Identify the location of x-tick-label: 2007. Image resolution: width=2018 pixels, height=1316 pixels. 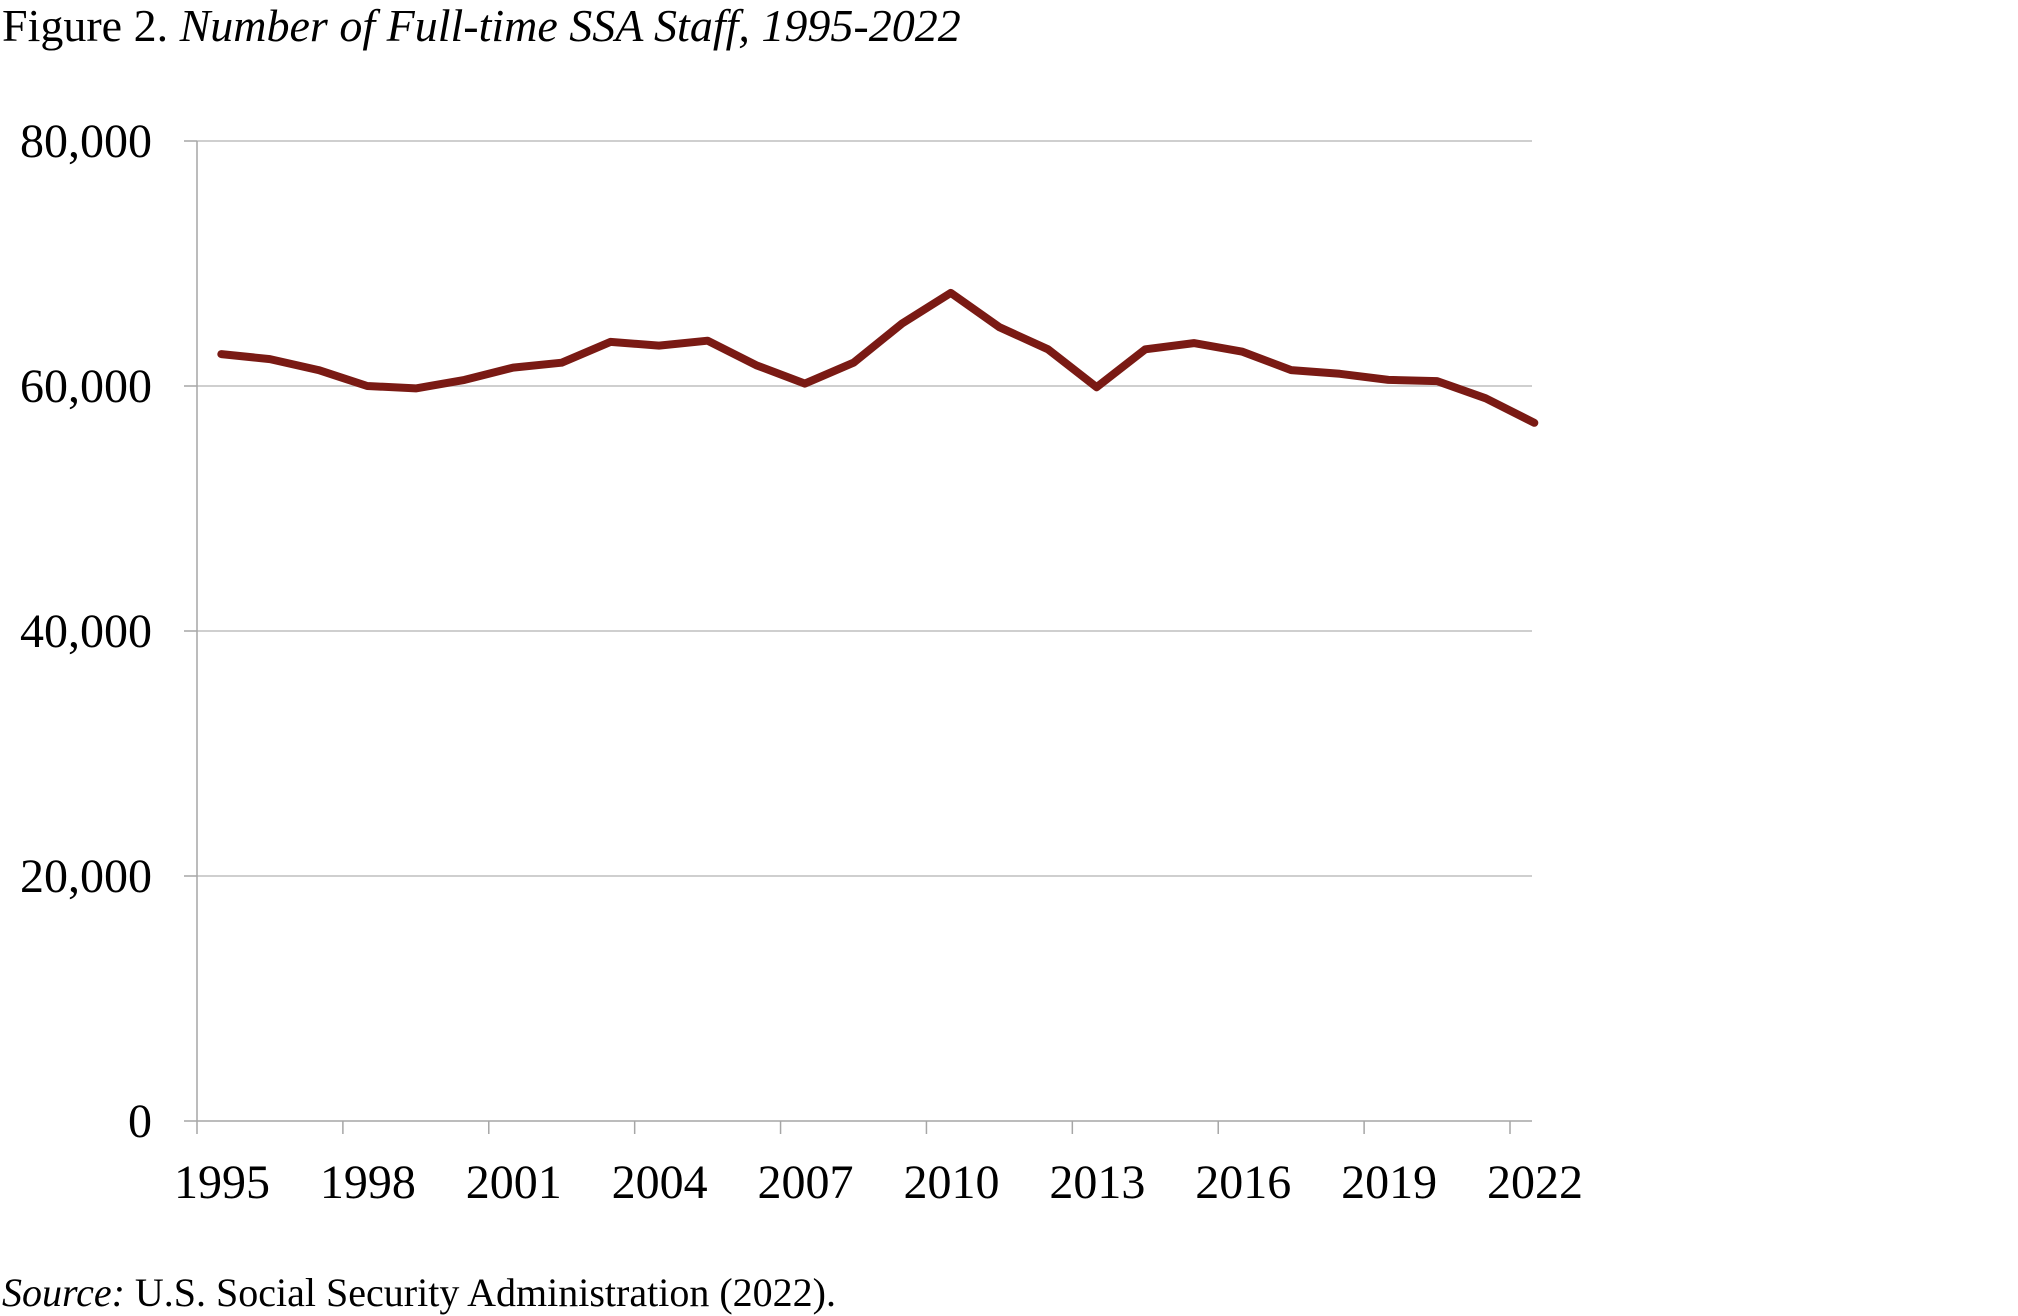
(806, 1182).